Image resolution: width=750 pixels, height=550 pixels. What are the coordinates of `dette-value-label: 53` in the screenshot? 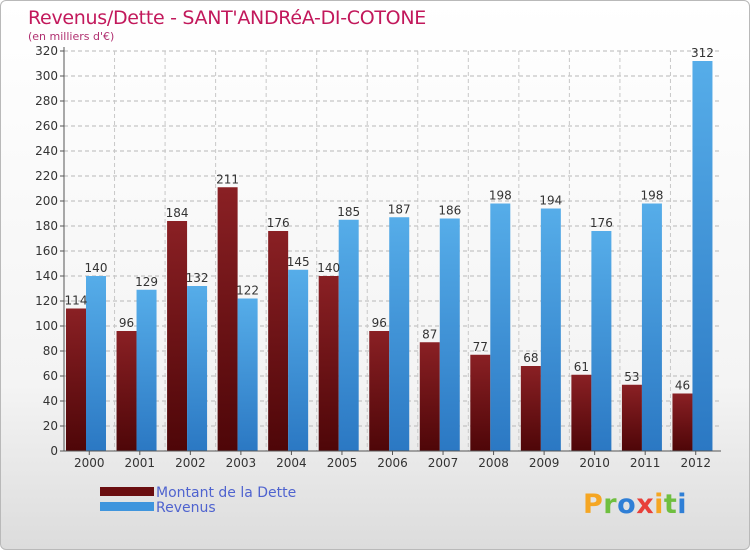 It's located at (631, 377).